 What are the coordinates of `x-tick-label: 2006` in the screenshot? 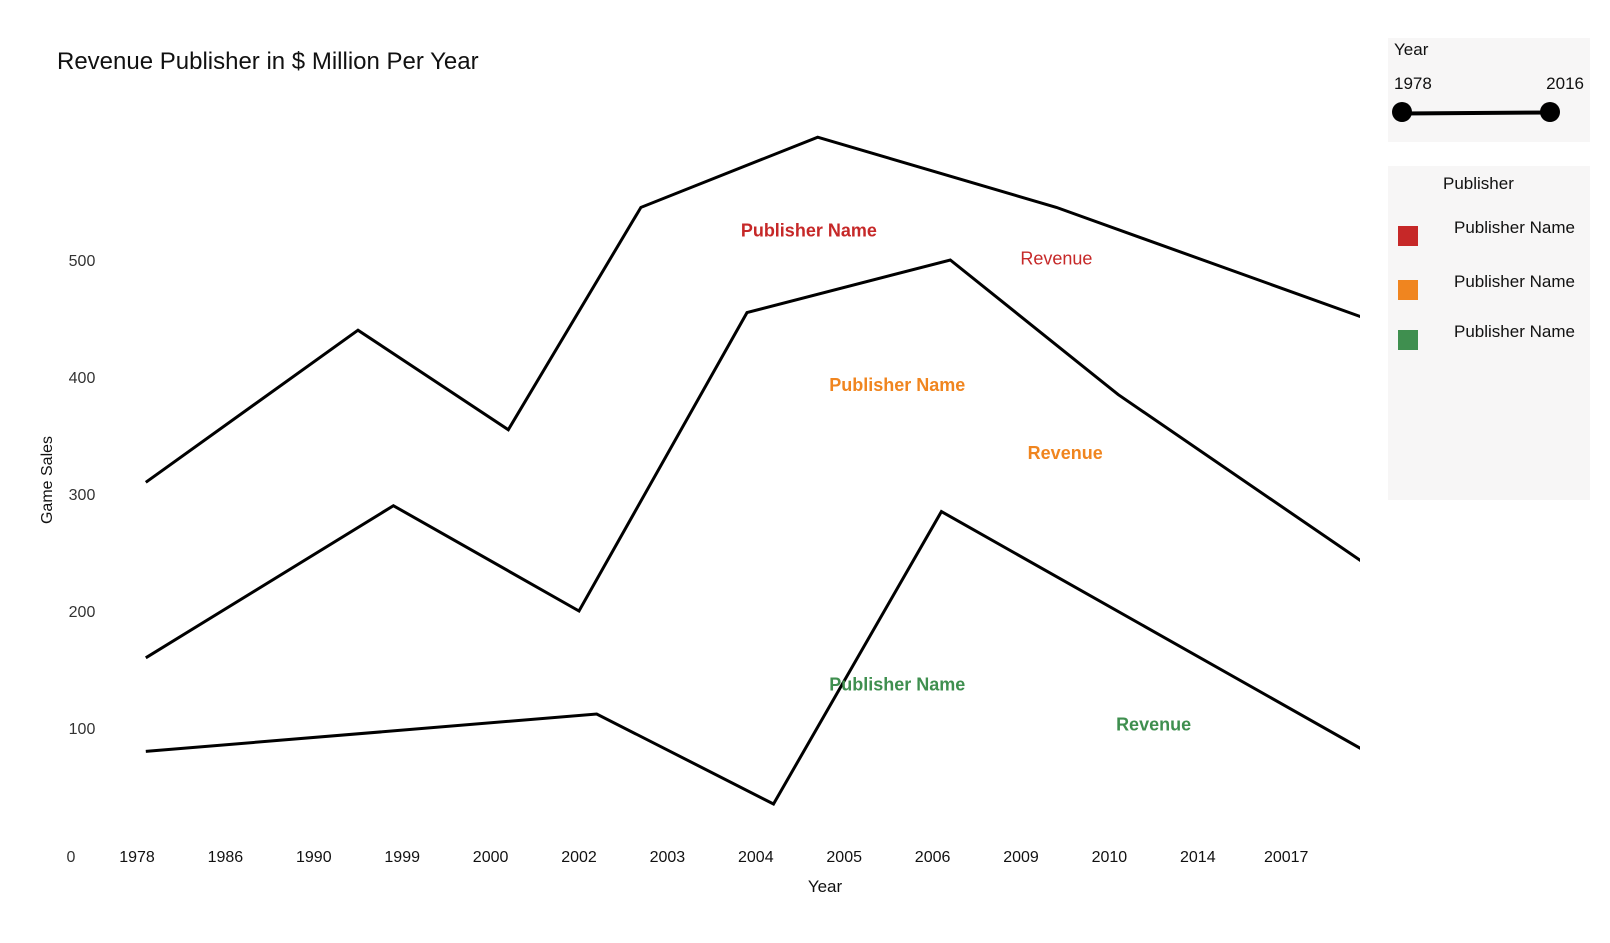 It's located at (933, 857).